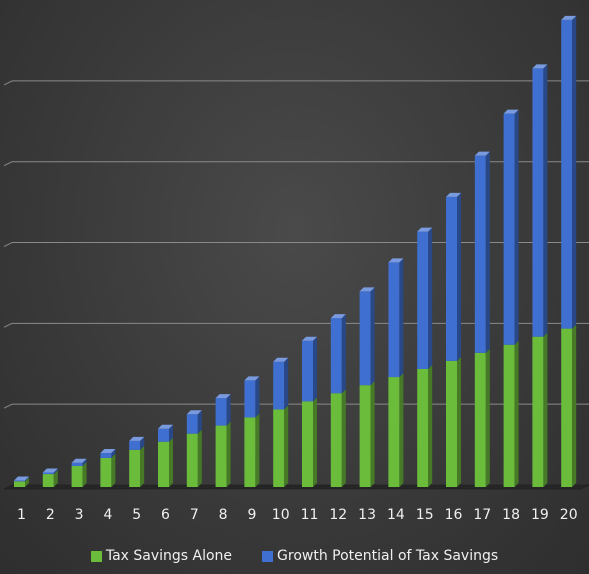  I want to click on x-tick-label: 7, so click(194, 515).